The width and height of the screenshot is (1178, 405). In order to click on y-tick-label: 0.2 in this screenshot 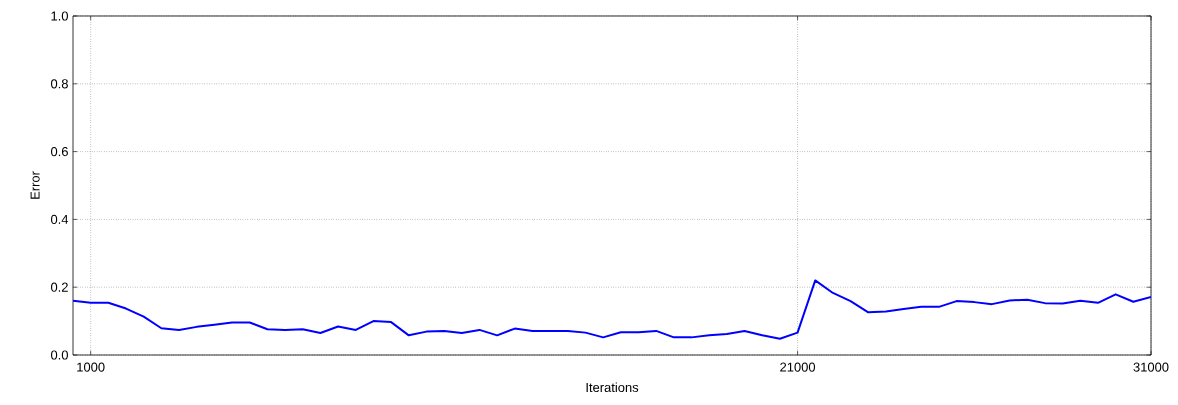, I will do `click(59, 287)`.